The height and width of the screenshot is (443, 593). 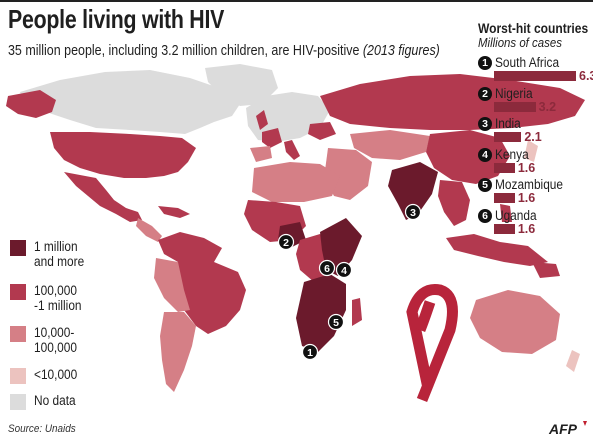 I want to click on country-central-america, so click(x=149, y=230).